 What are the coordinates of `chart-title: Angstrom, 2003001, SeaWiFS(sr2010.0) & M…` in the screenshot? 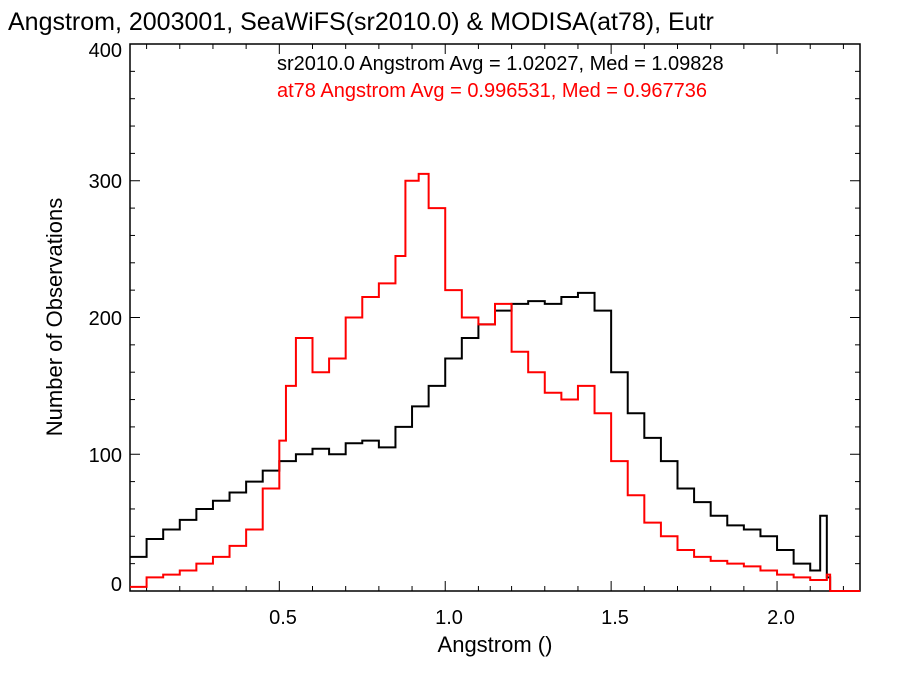 It's located at (361, 22).